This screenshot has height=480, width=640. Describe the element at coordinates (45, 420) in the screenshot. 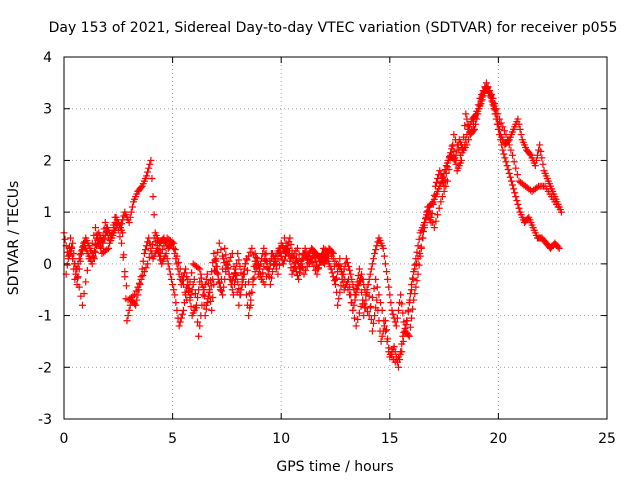

I see `y-tick-label: -3` at that location.